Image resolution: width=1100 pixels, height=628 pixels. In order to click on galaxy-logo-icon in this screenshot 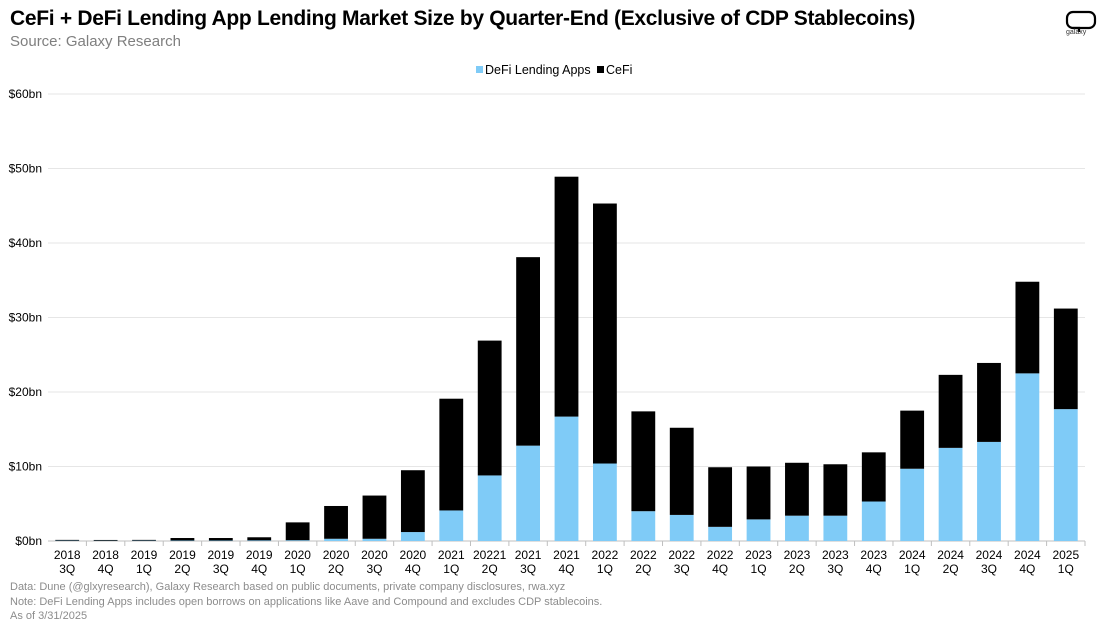, I will do `click(1081, 21)`.